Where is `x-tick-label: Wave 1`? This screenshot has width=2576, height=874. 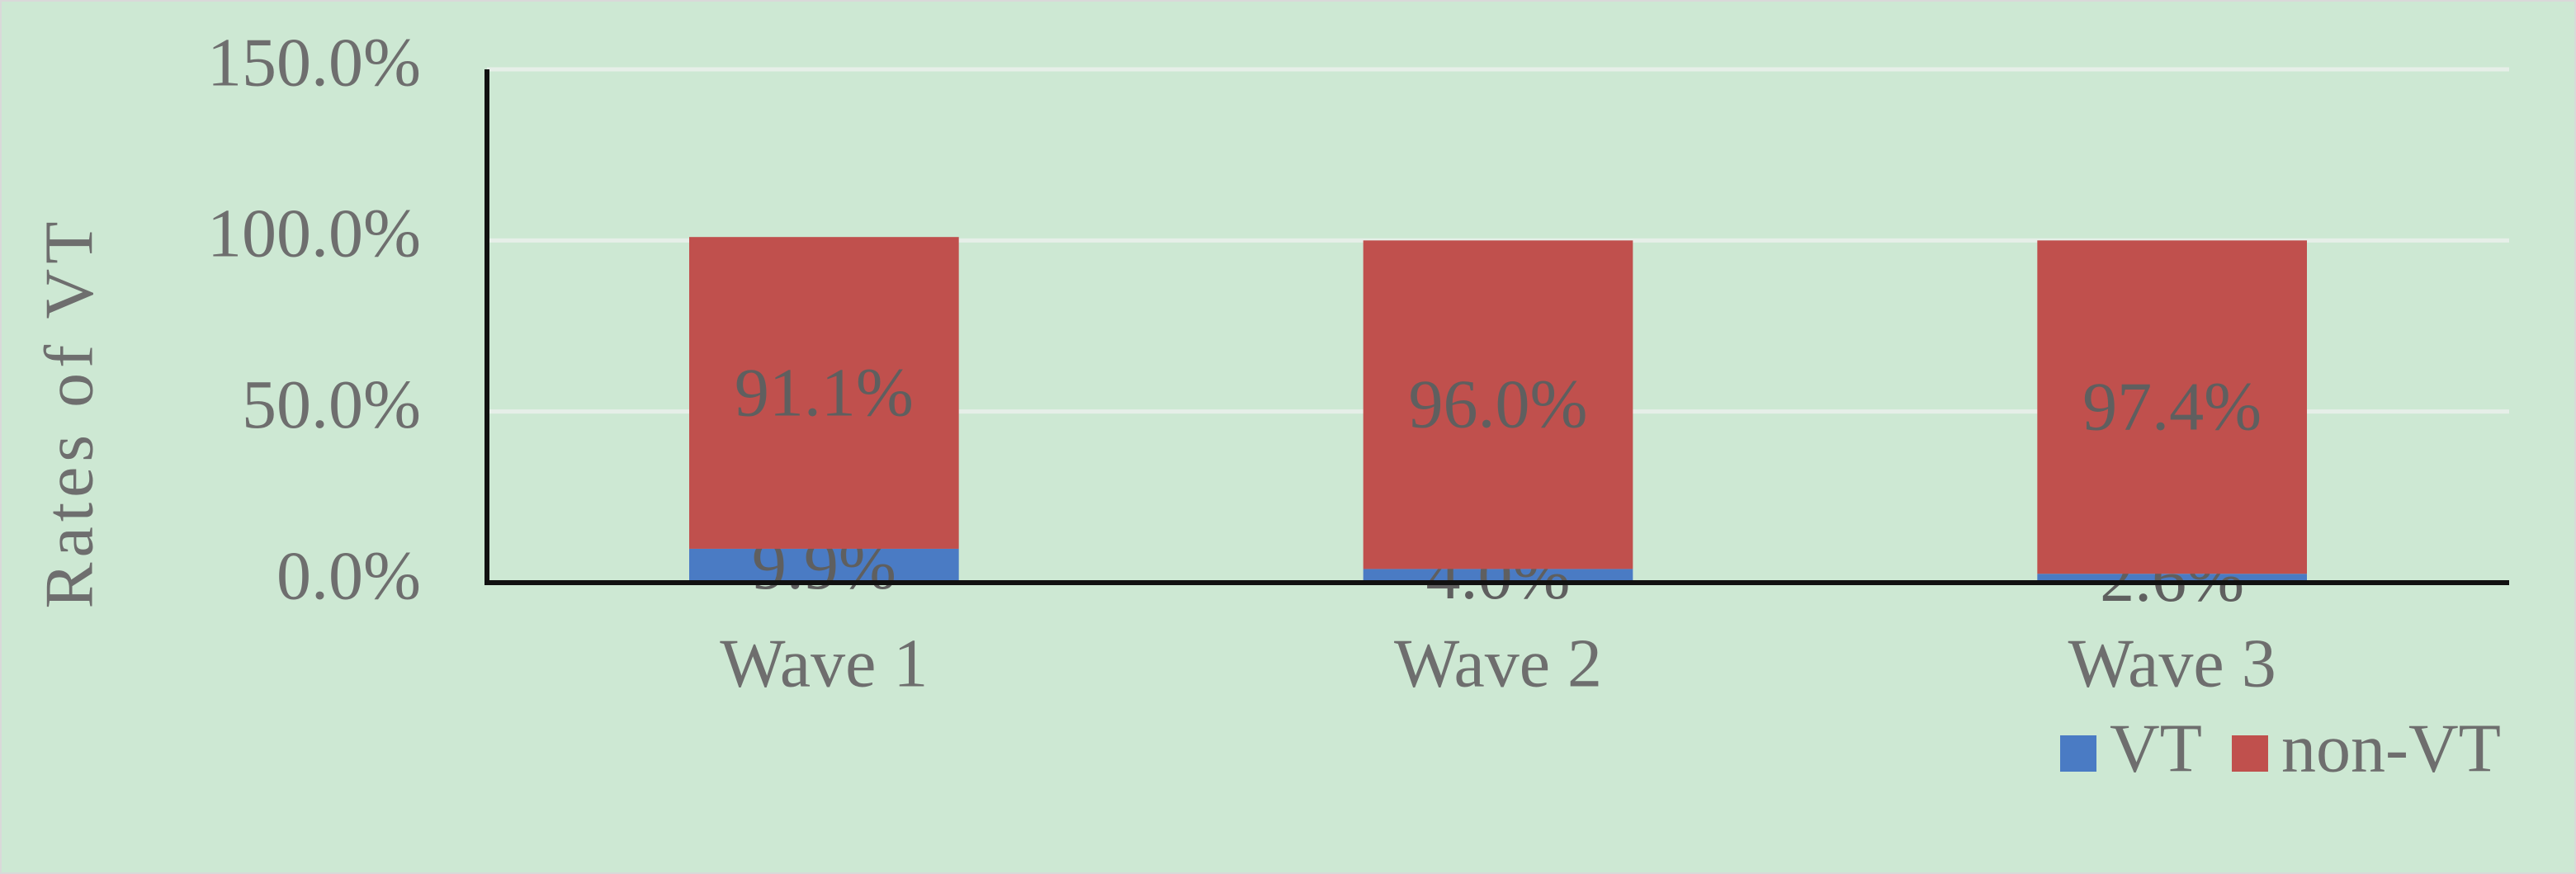 x-tick-label: Wave 1 is located at coordinates (824, 663).